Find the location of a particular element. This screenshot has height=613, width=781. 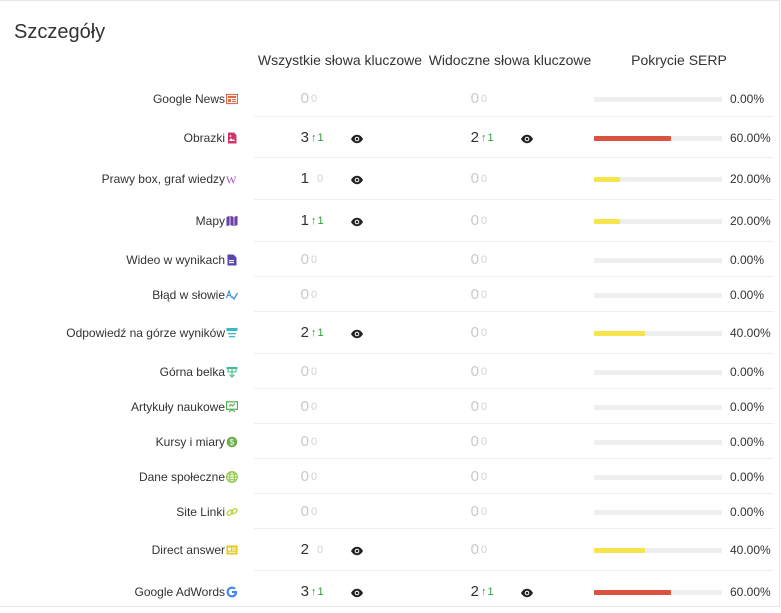

table-row: Odpowiedź na górze wyników 2 ↑1 0 0 40.00% is located at coordinates (389, 333).